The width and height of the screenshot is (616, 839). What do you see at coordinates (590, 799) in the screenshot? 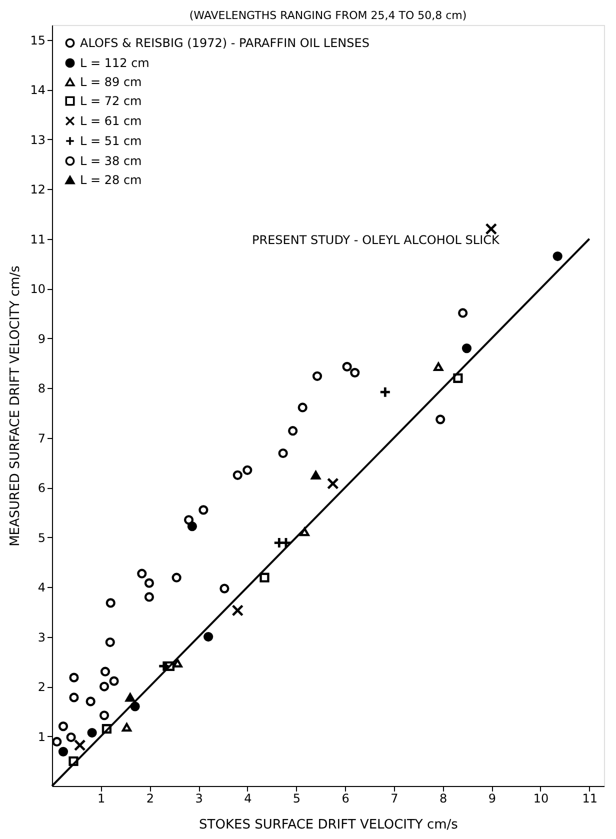
I see `x-tick-label: 11` at bounding box center [590, 799].